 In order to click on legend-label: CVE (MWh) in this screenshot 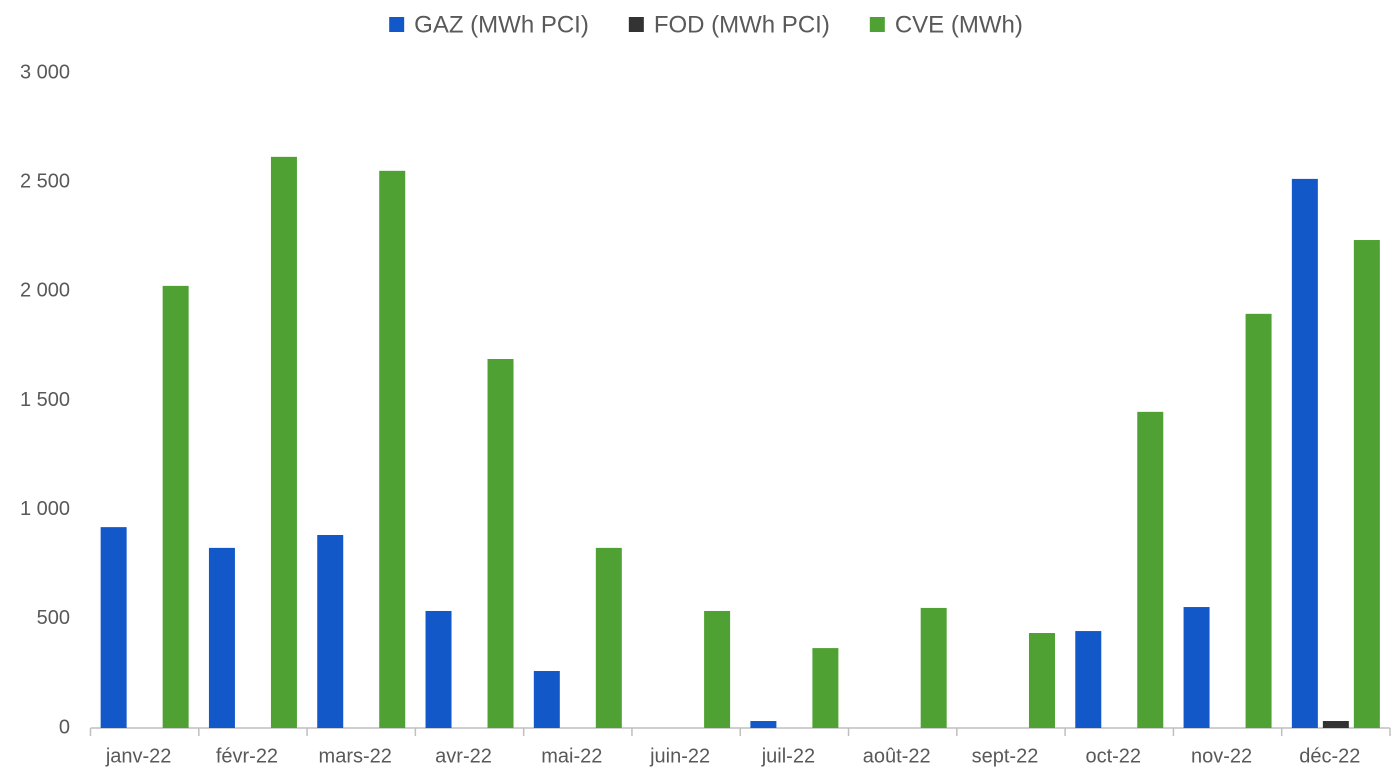, I will do `click(959, 24)`.